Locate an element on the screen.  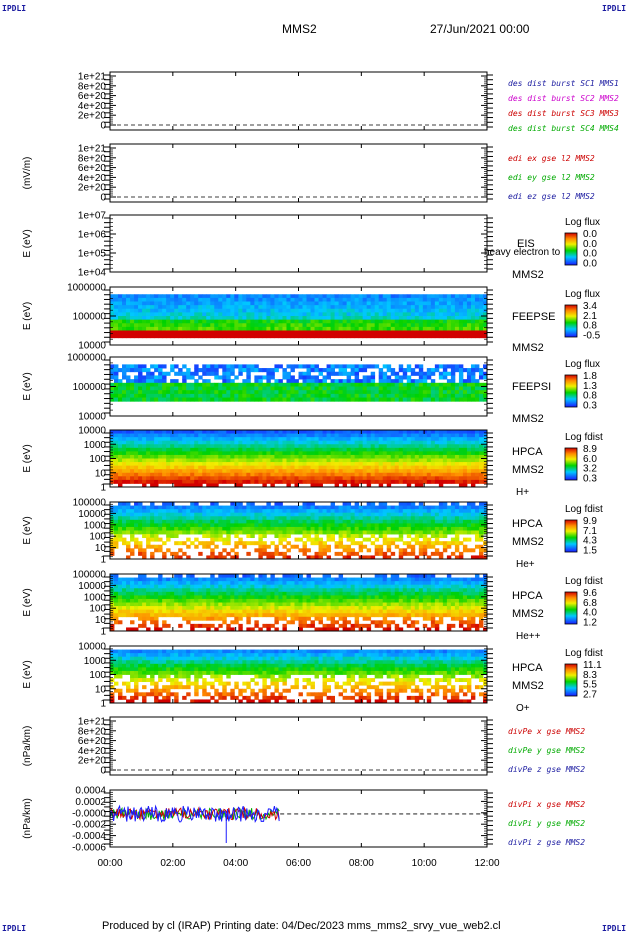
overlay-label: heavy electron to is located at coordinates (522, 252).